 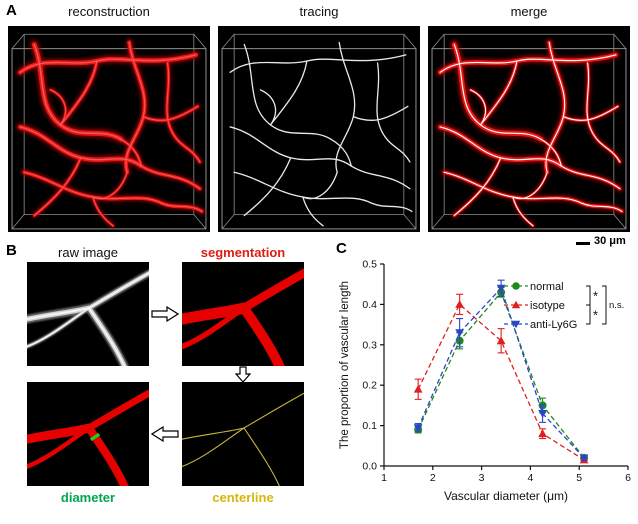 What do you see at coordinates (628, 478) in the screenshot?
I see `svg-text: 6` at bounding box center [628, 478].